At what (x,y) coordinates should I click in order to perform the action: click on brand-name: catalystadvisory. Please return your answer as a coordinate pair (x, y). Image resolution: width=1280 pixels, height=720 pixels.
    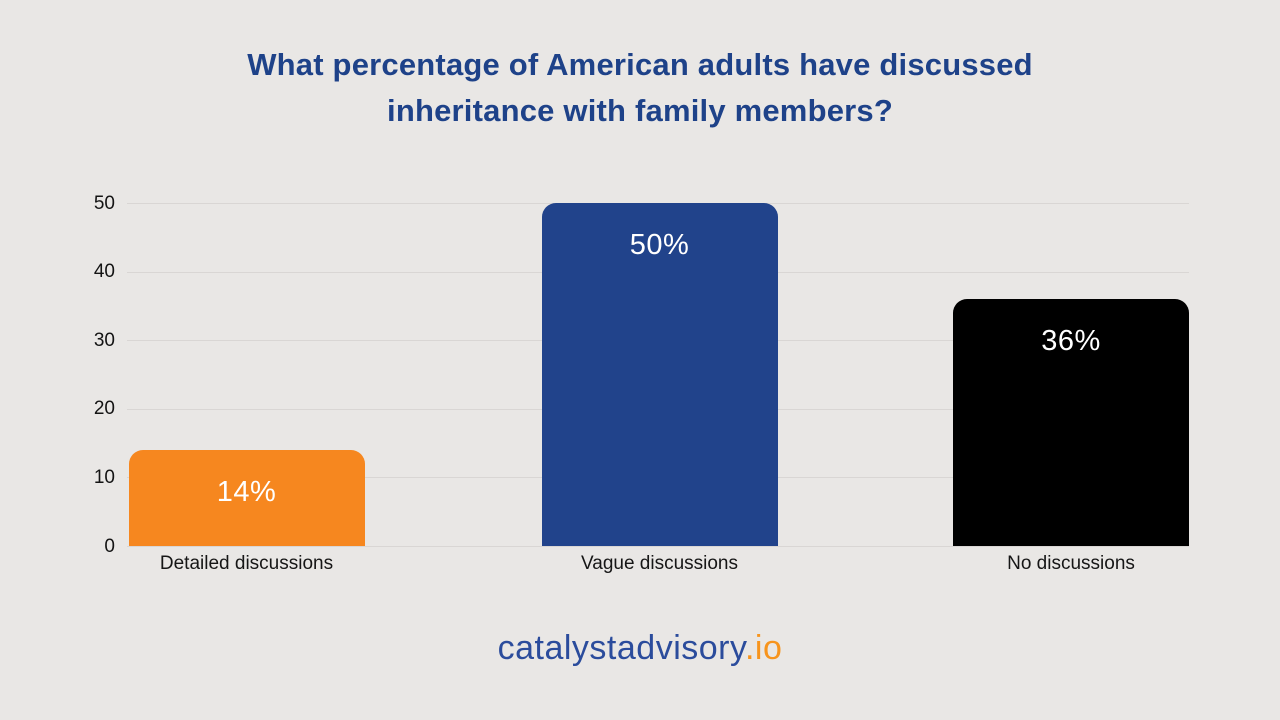
    Looking at the image, I should click on (621, 648).